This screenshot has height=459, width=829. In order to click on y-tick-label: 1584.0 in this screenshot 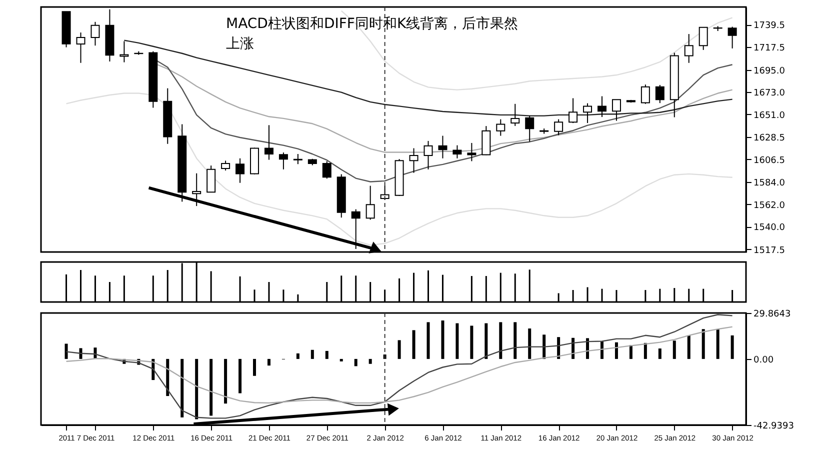, I will do `click(770, 183)`.